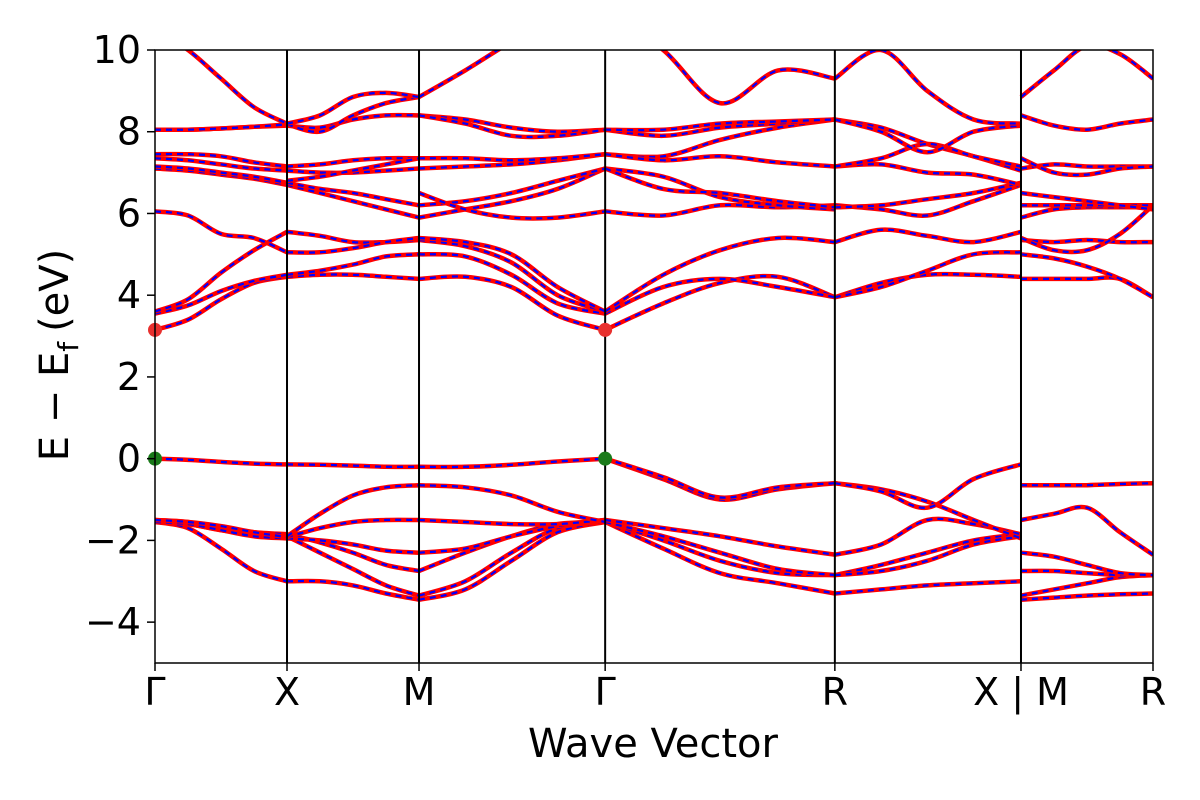  What do you see at coordinates (55, 290) in the screenshot?
I see `y-axis-label-unit: (eV)` at bounding box center [55, 290].